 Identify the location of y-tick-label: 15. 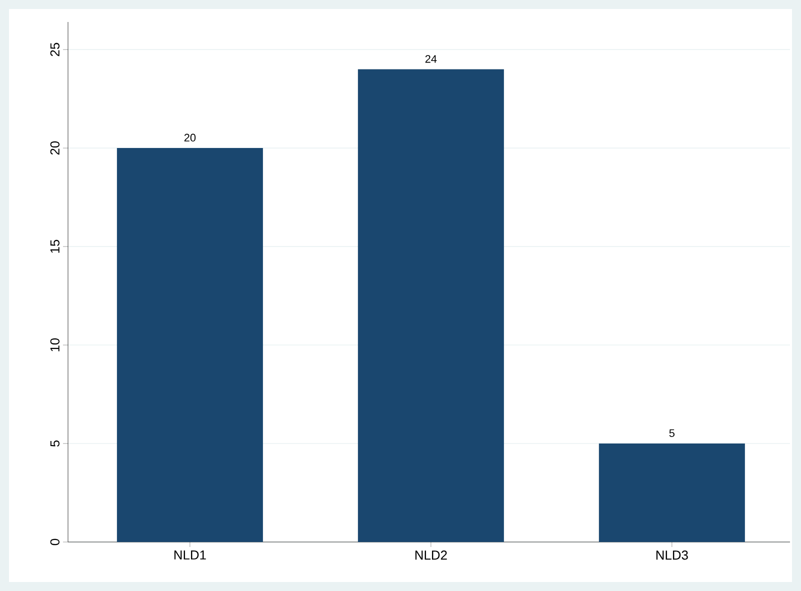
(55, 246).